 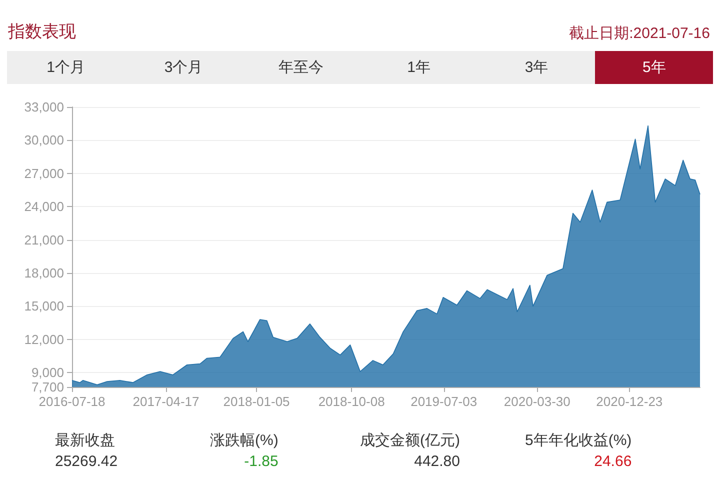 What do you see at coordinates (419, 68) in the screenshot?
I see `text: 1年` at bounding box center [419, 68].